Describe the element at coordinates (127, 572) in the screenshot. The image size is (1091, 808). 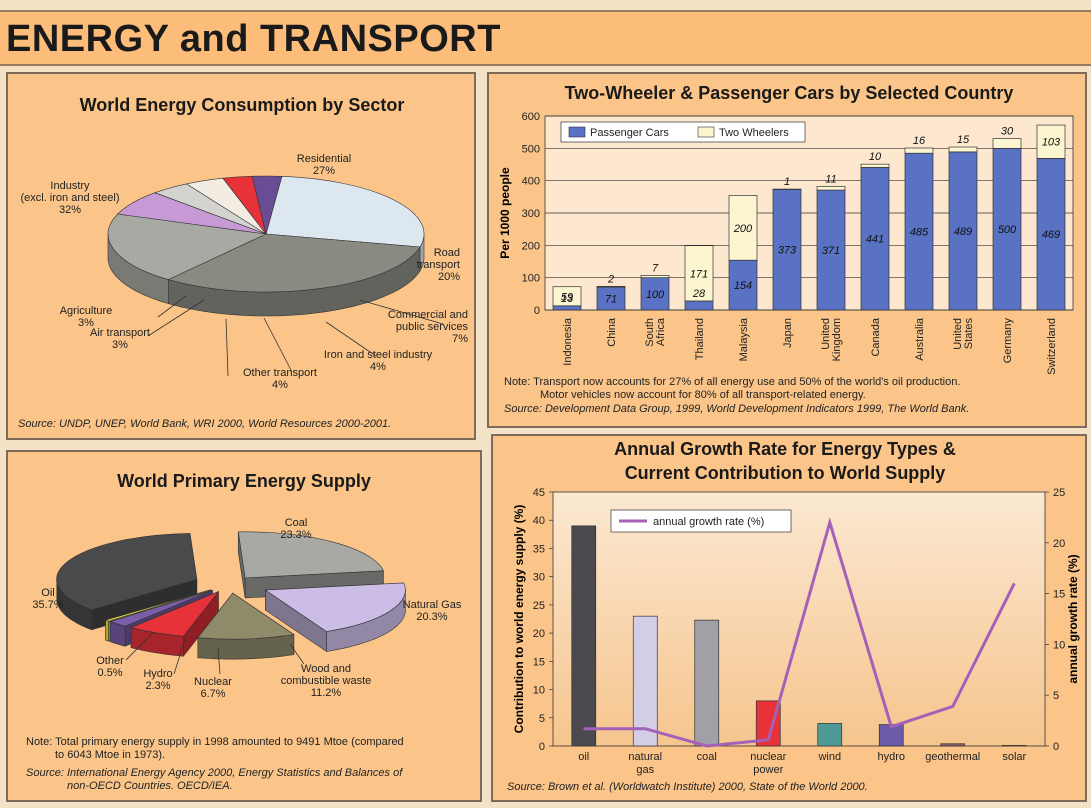
I see `slice-oil` at that location.